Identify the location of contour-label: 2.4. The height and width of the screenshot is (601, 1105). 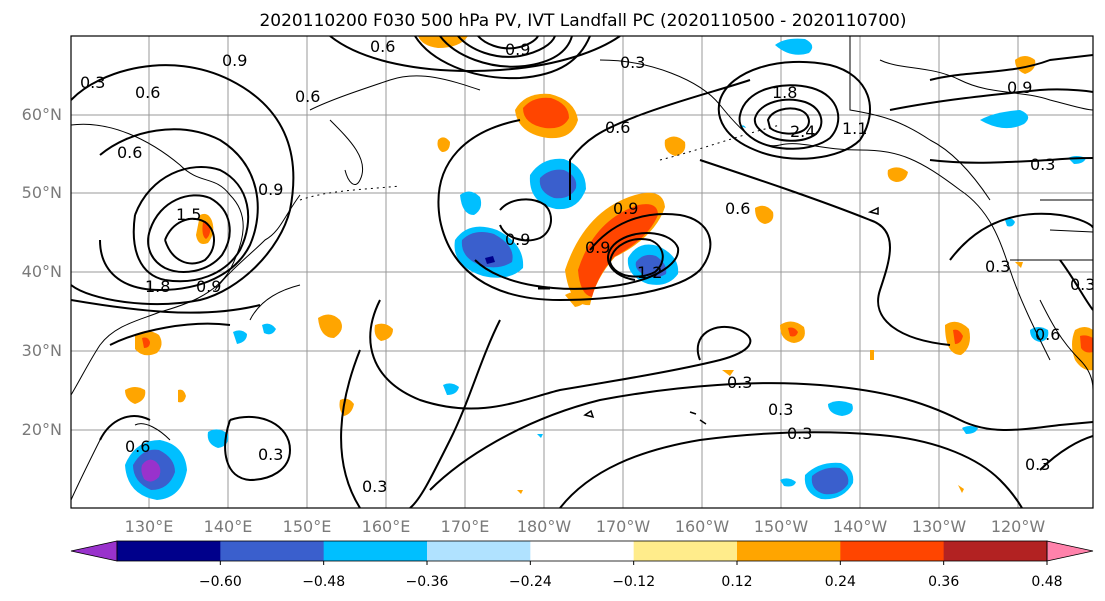
(802, 131).